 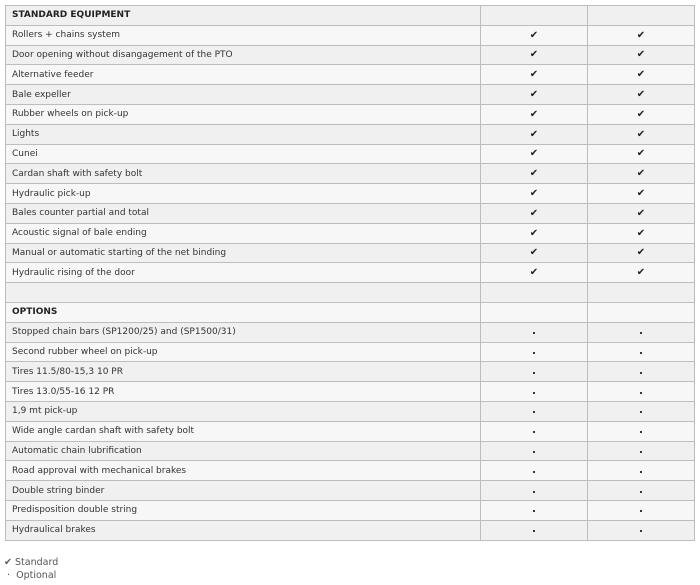 I want to click on table-row: Tires 13.0/55-16 12 PR, so click(x=350, y=391).